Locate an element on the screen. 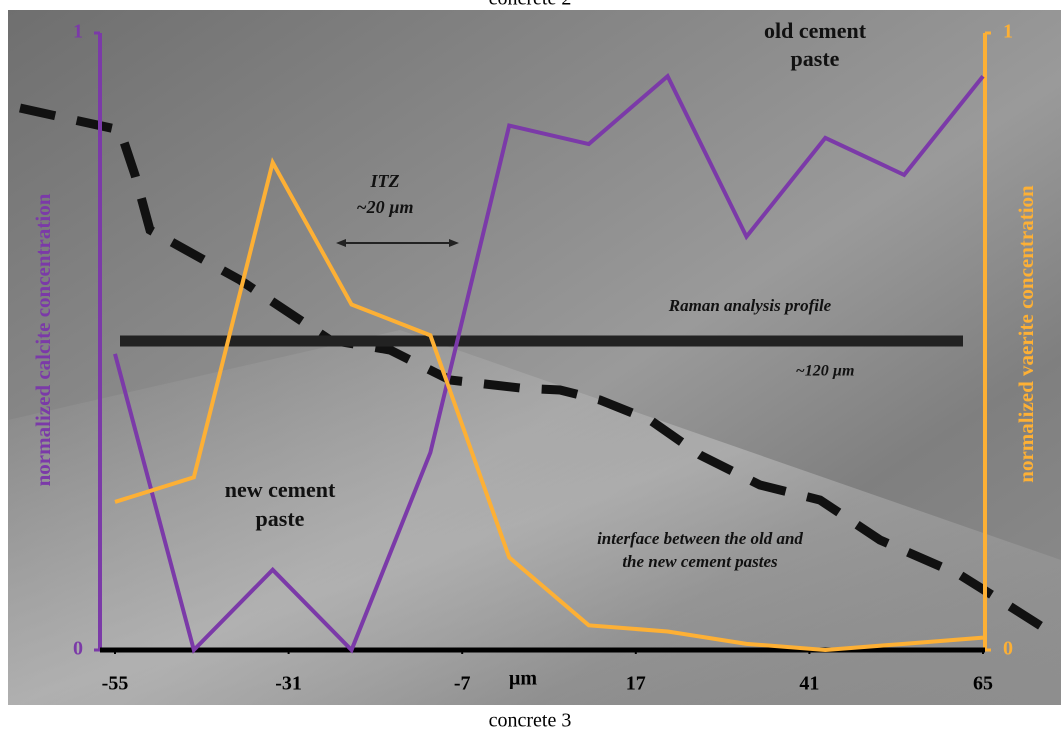 The width and height of the screenshot is (1061, 735). x-tick-label: -55 is located at coordinates (115, 684).